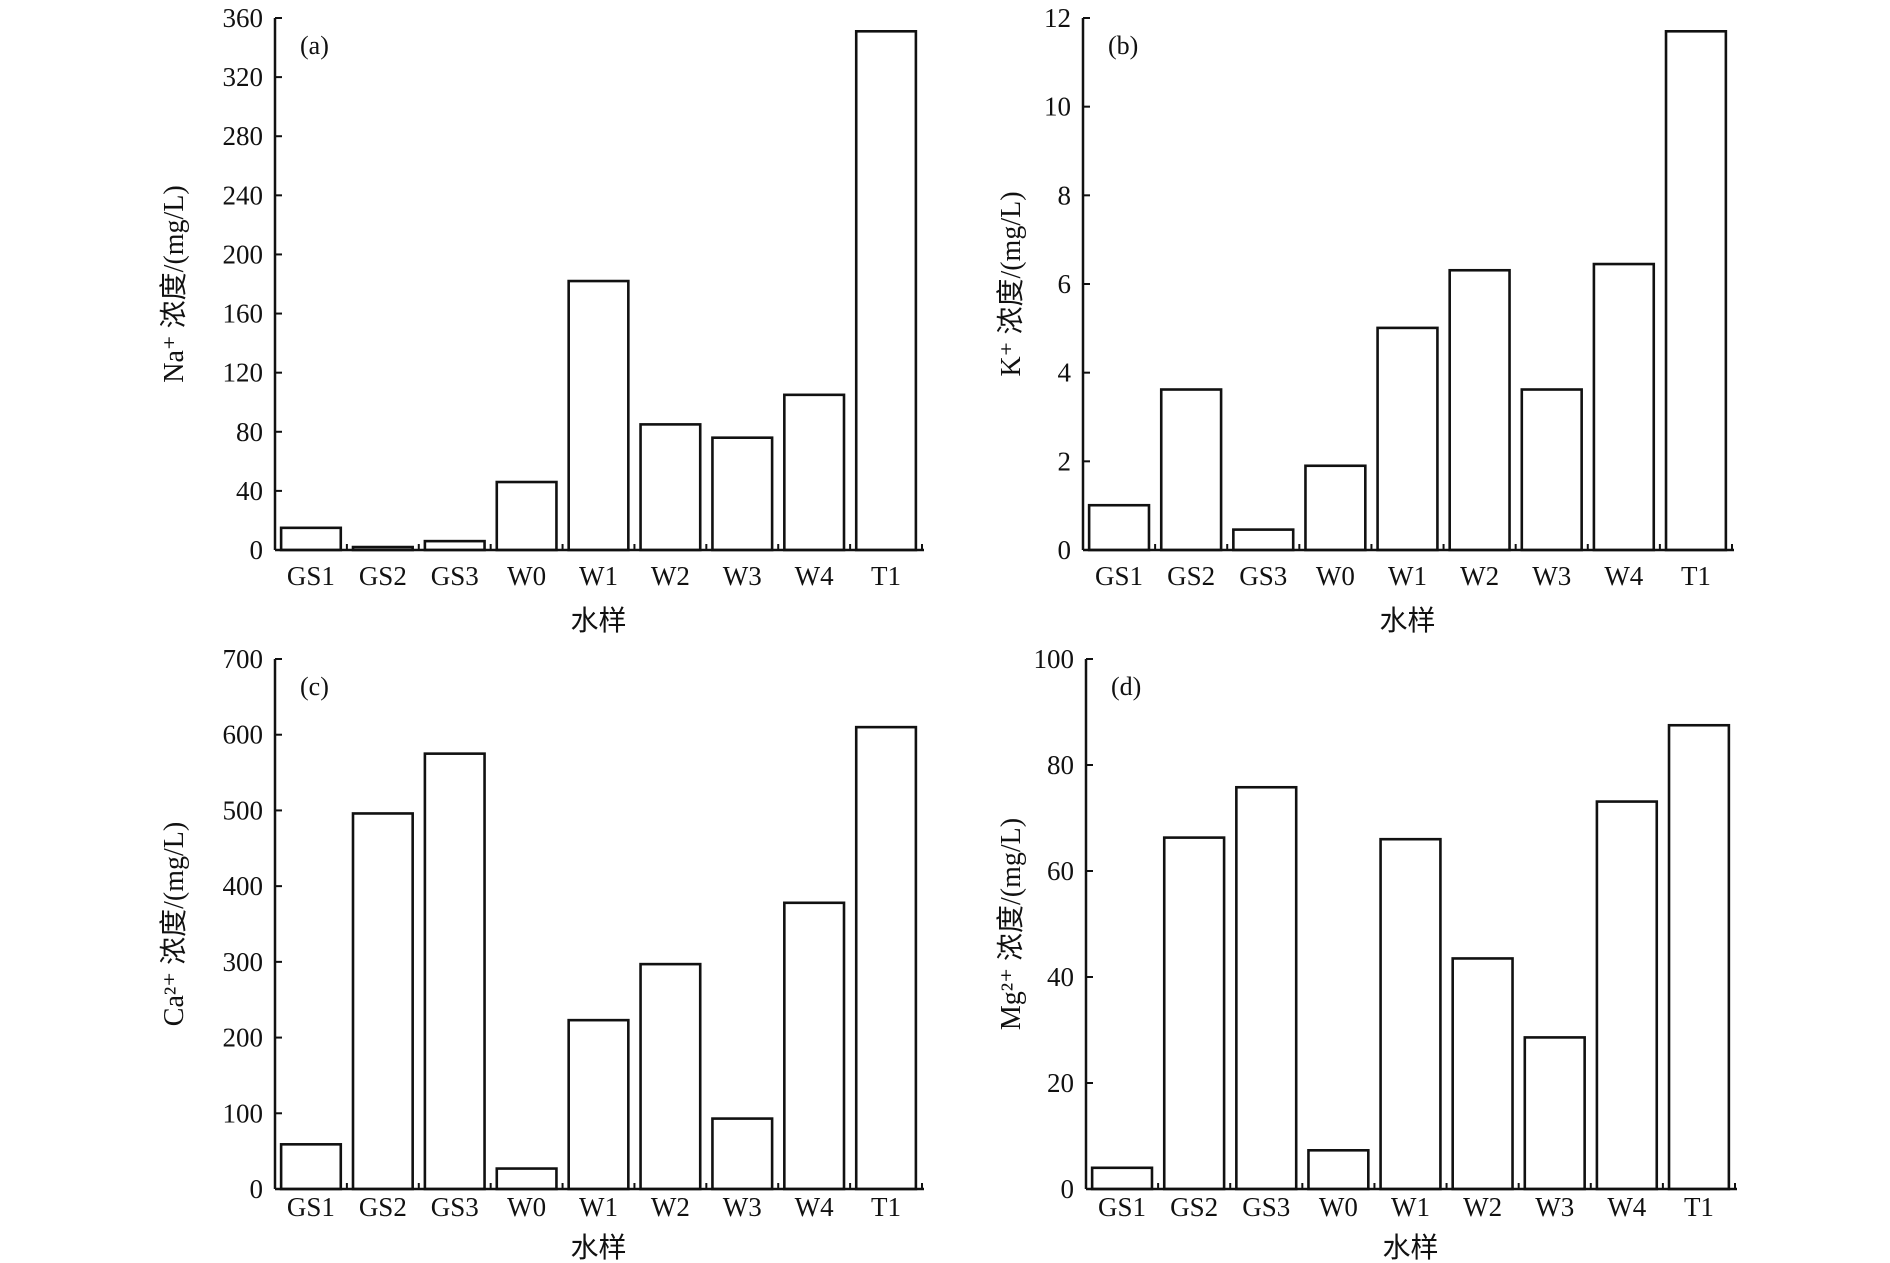 Image resolution: width=1890 pixels, height=1263 pixels. What do you see at coordinates (1065, 373) in the screenshot?
I see `y-tick-label: 4` at bounding box center [1065, 373].